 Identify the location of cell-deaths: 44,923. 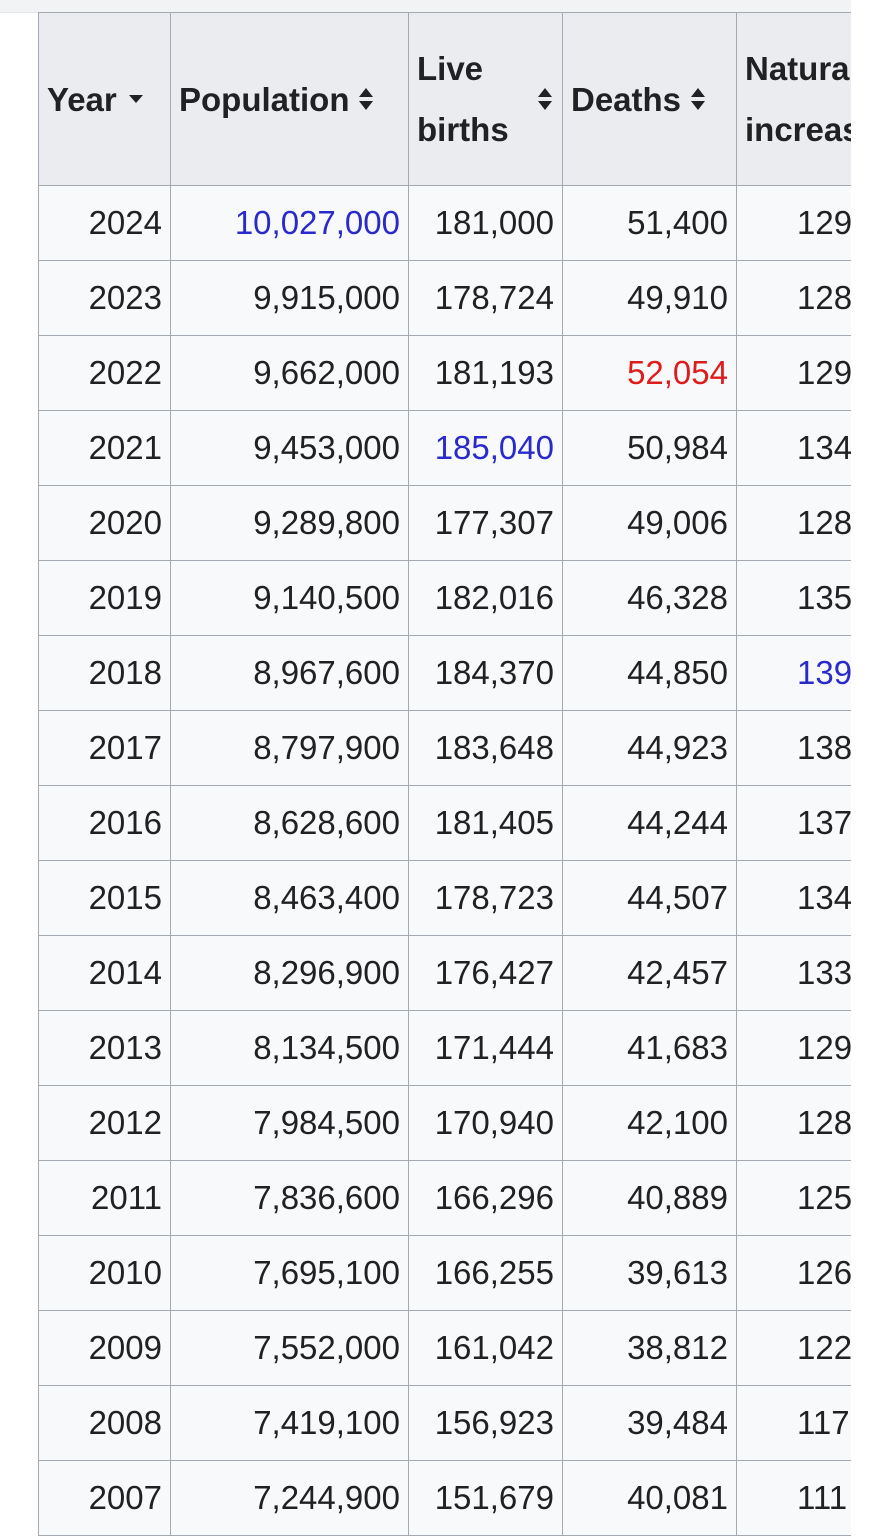
(649, 748).